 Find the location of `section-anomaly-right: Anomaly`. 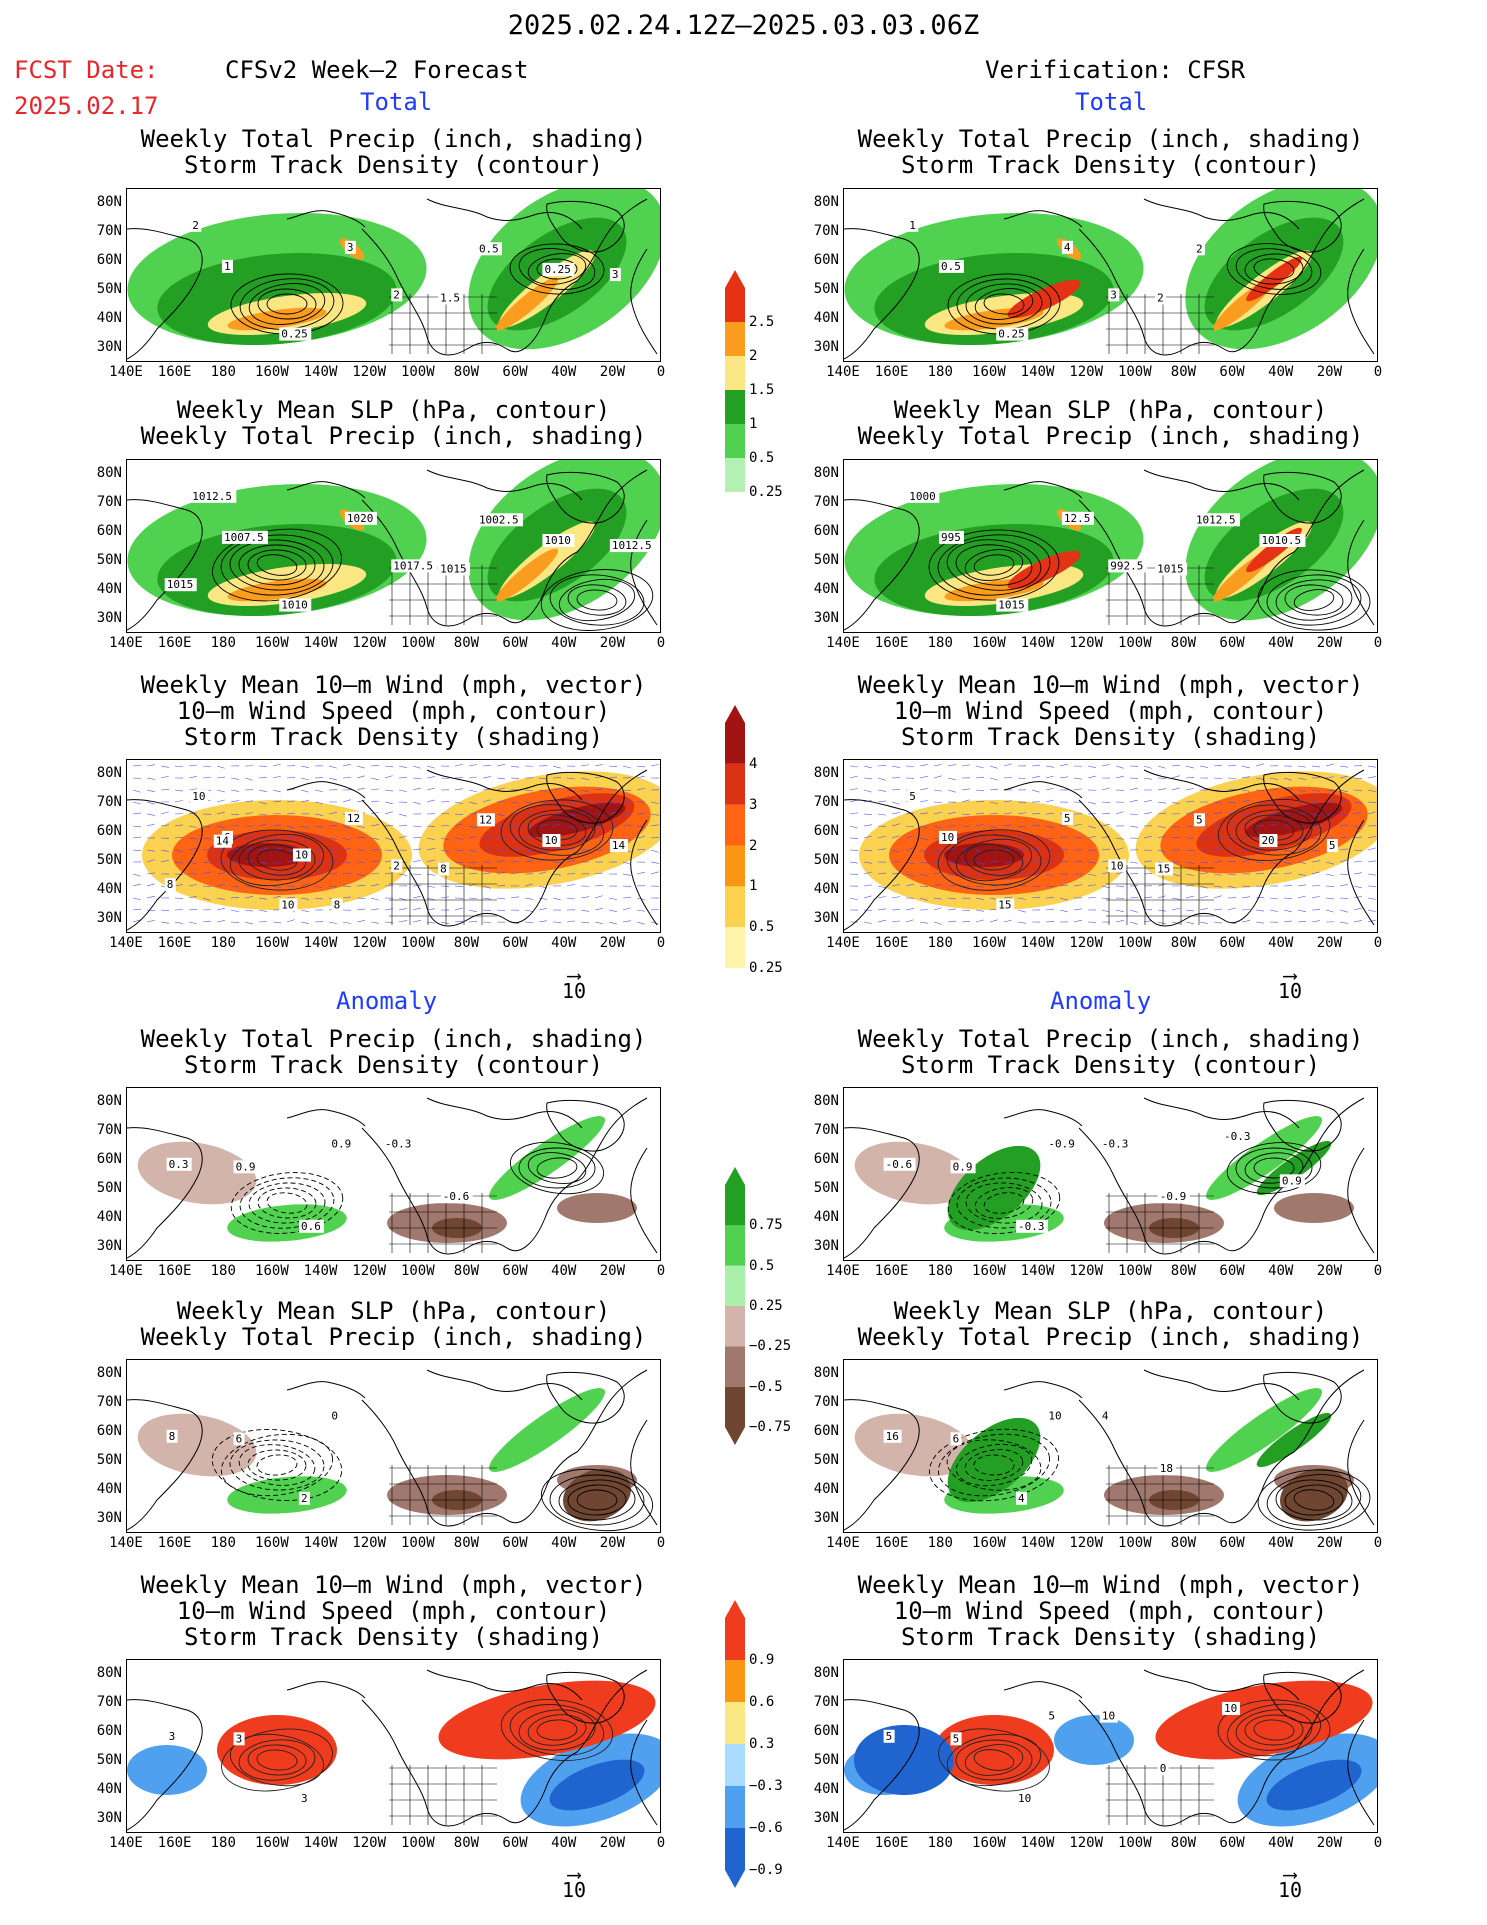

section-anomaly-right: Anomaly is located at coordinates (1101, 1001).